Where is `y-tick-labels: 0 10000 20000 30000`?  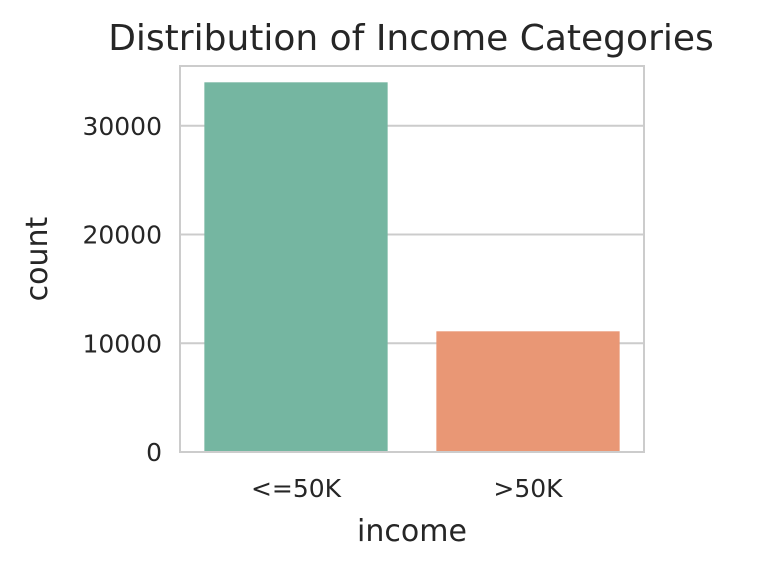 y-tick-labels: 0 10000 20000 30000 is located at coordinates (122, 289).